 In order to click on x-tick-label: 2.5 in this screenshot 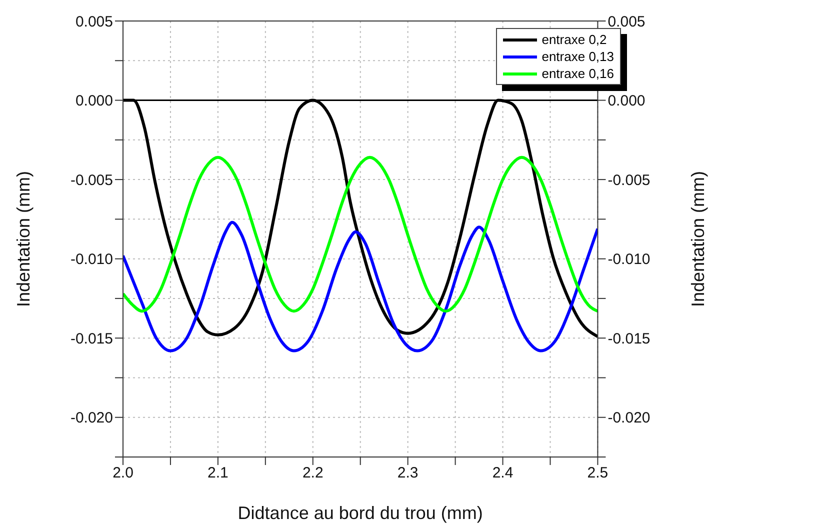, I will do `click(597, 473)`.